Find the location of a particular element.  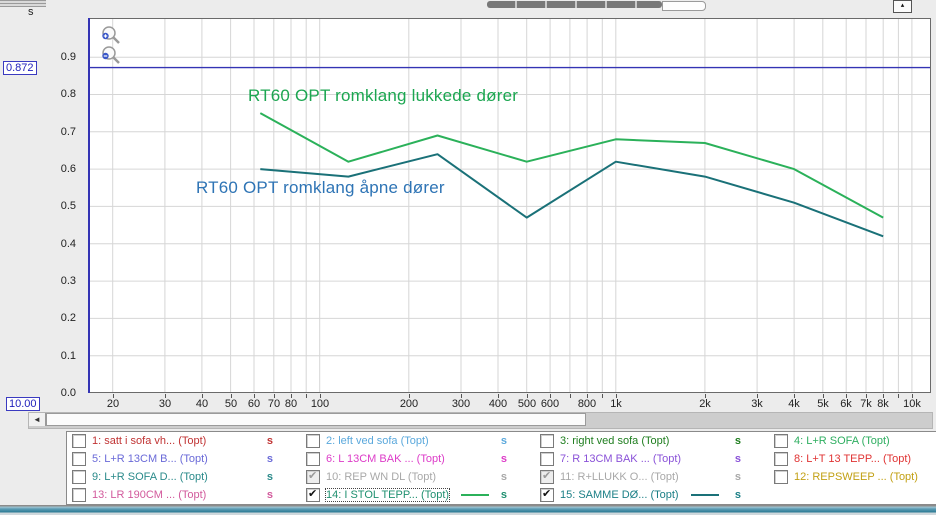

x-tick-label: 100 is located at coordinates (320, 404).